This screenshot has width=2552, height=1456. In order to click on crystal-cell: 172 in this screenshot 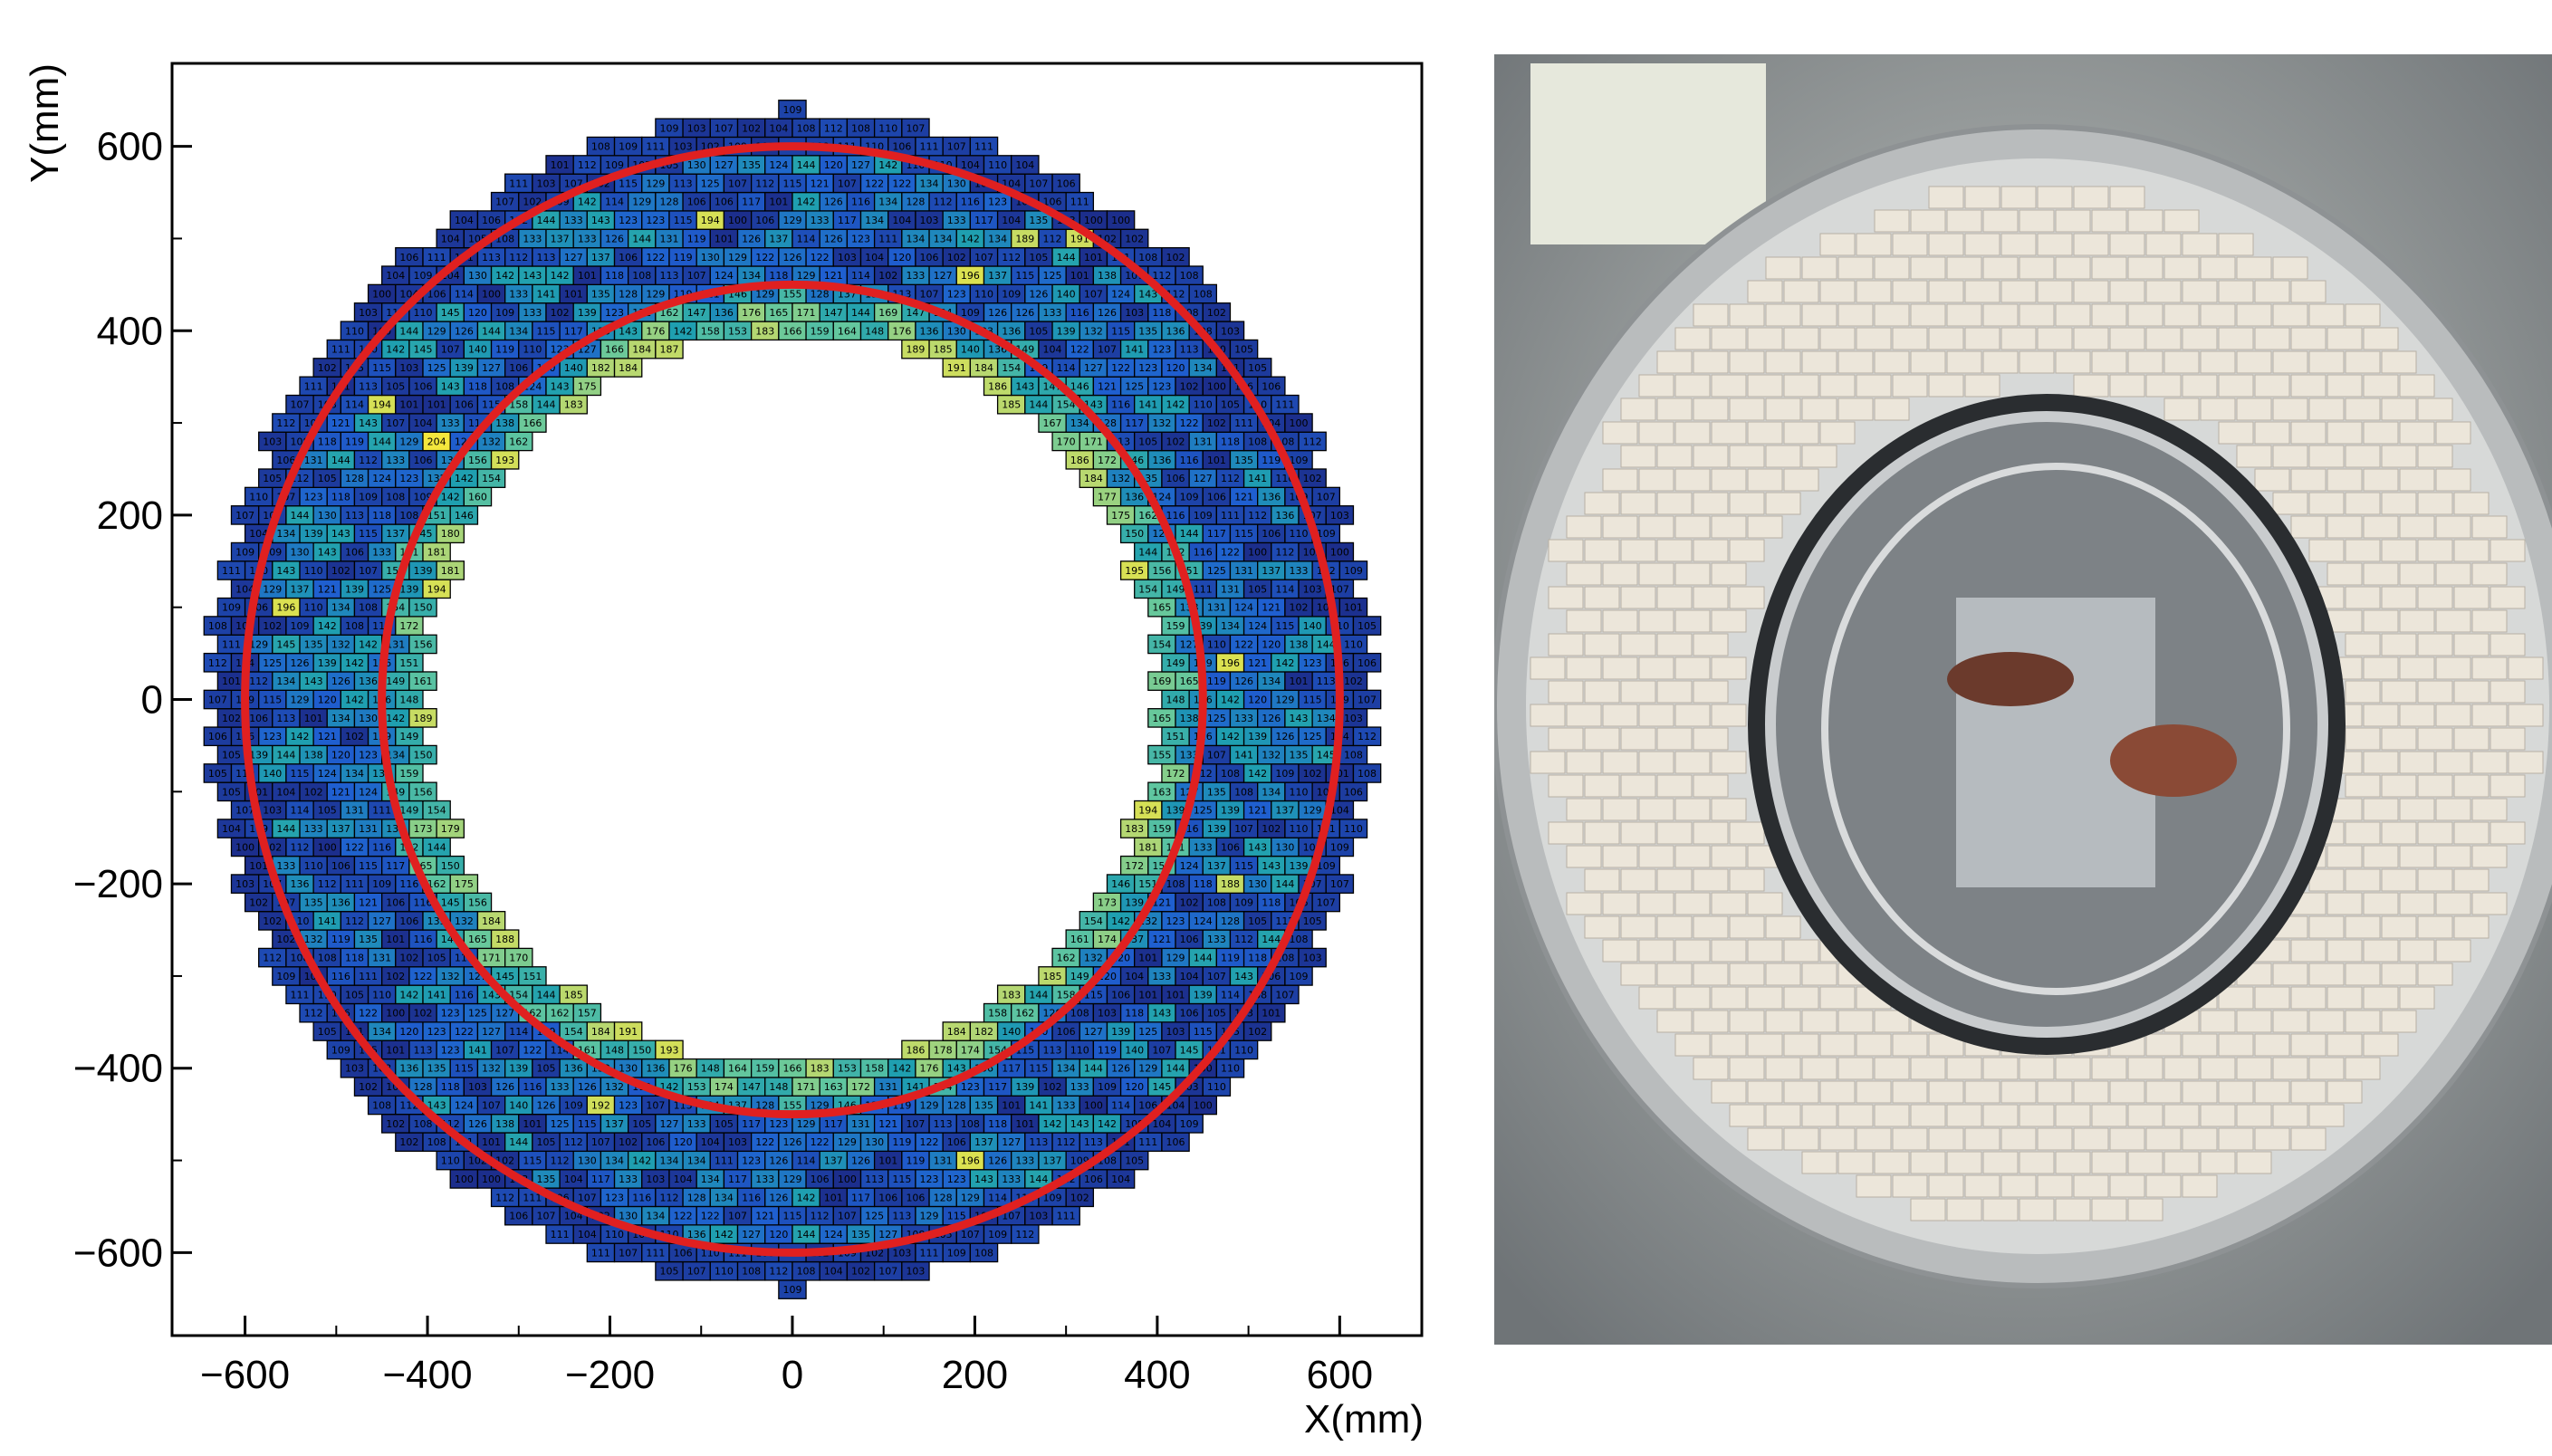, I will do `click(1107, 460)`.